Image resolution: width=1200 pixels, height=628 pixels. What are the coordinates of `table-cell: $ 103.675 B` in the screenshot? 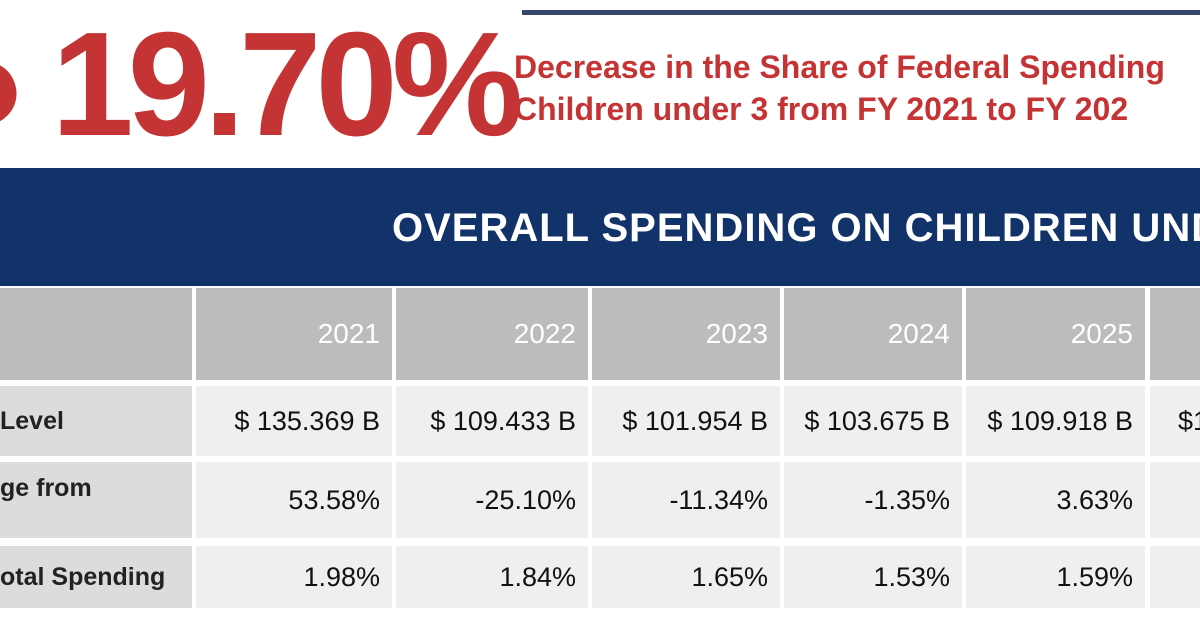 It's located at (873, 421).